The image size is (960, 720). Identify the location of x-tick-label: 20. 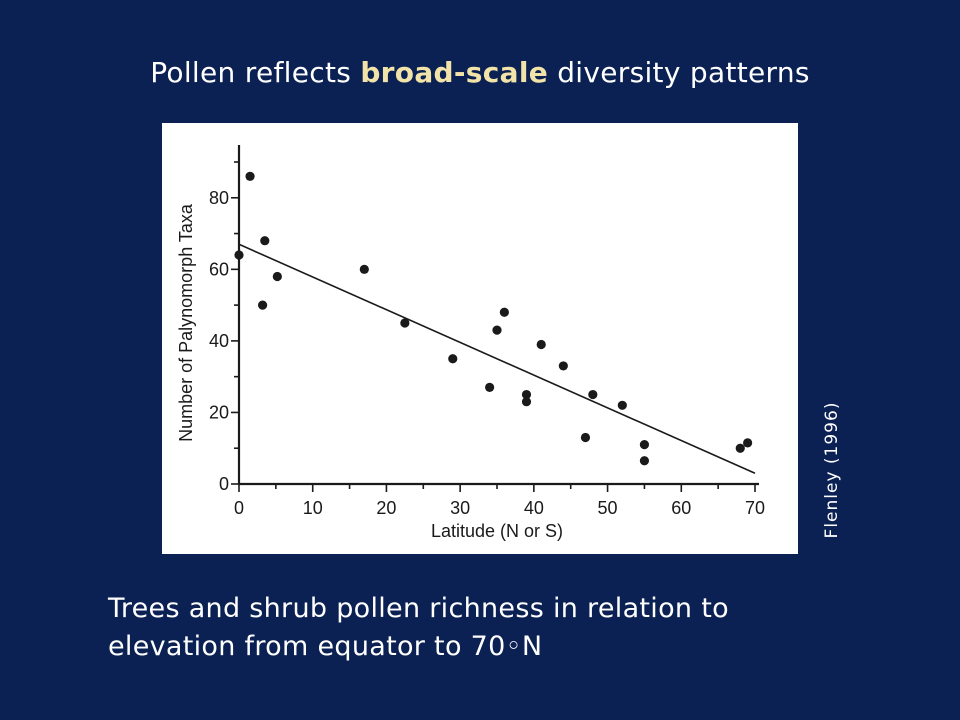
(386, 508).